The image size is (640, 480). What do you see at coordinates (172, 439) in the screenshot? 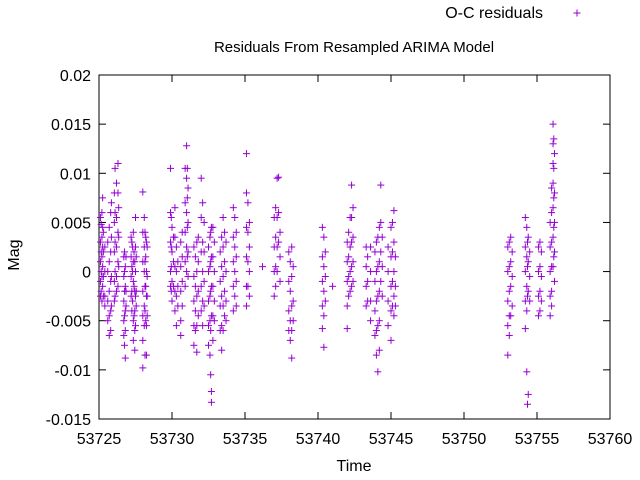
I see `x-tick-label: 53730` at bounding box center [172, 439].